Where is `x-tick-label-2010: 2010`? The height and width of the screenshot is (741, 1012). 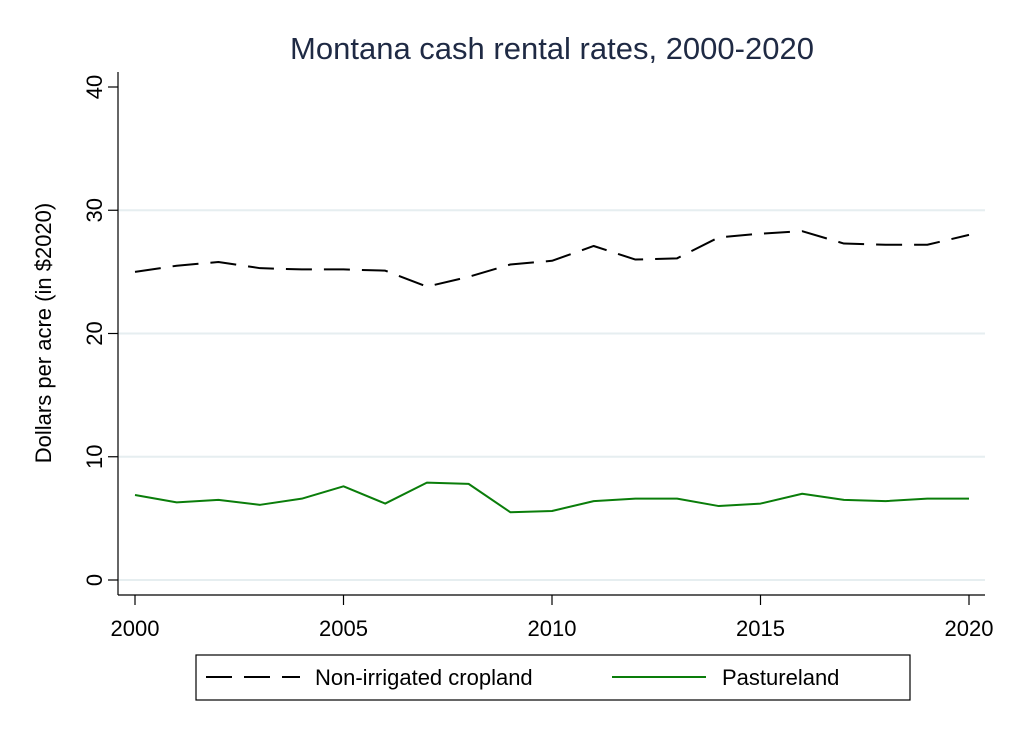
x-tick-label-2010: 2010 is located at coordinates (552, 628).